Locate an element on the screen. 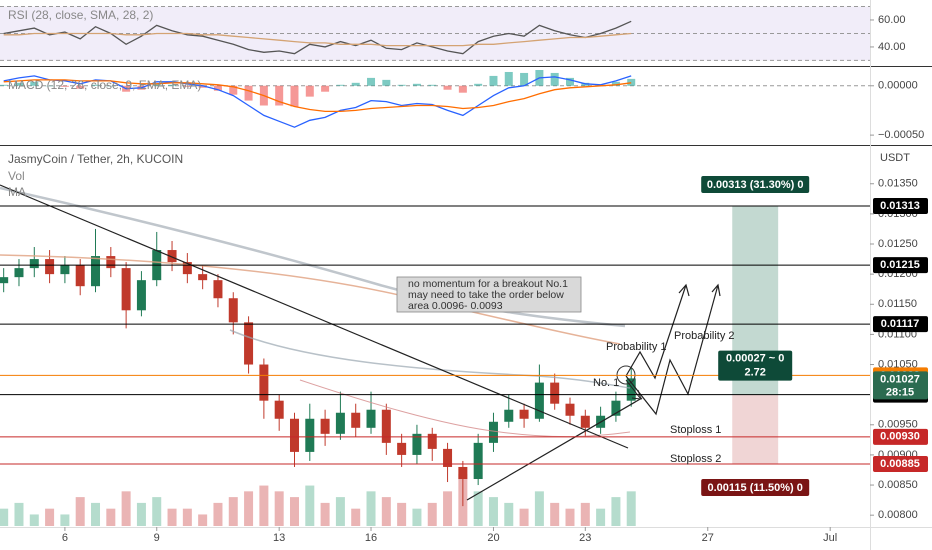  countdown: 28:15 is located at coordinates (900, 392).